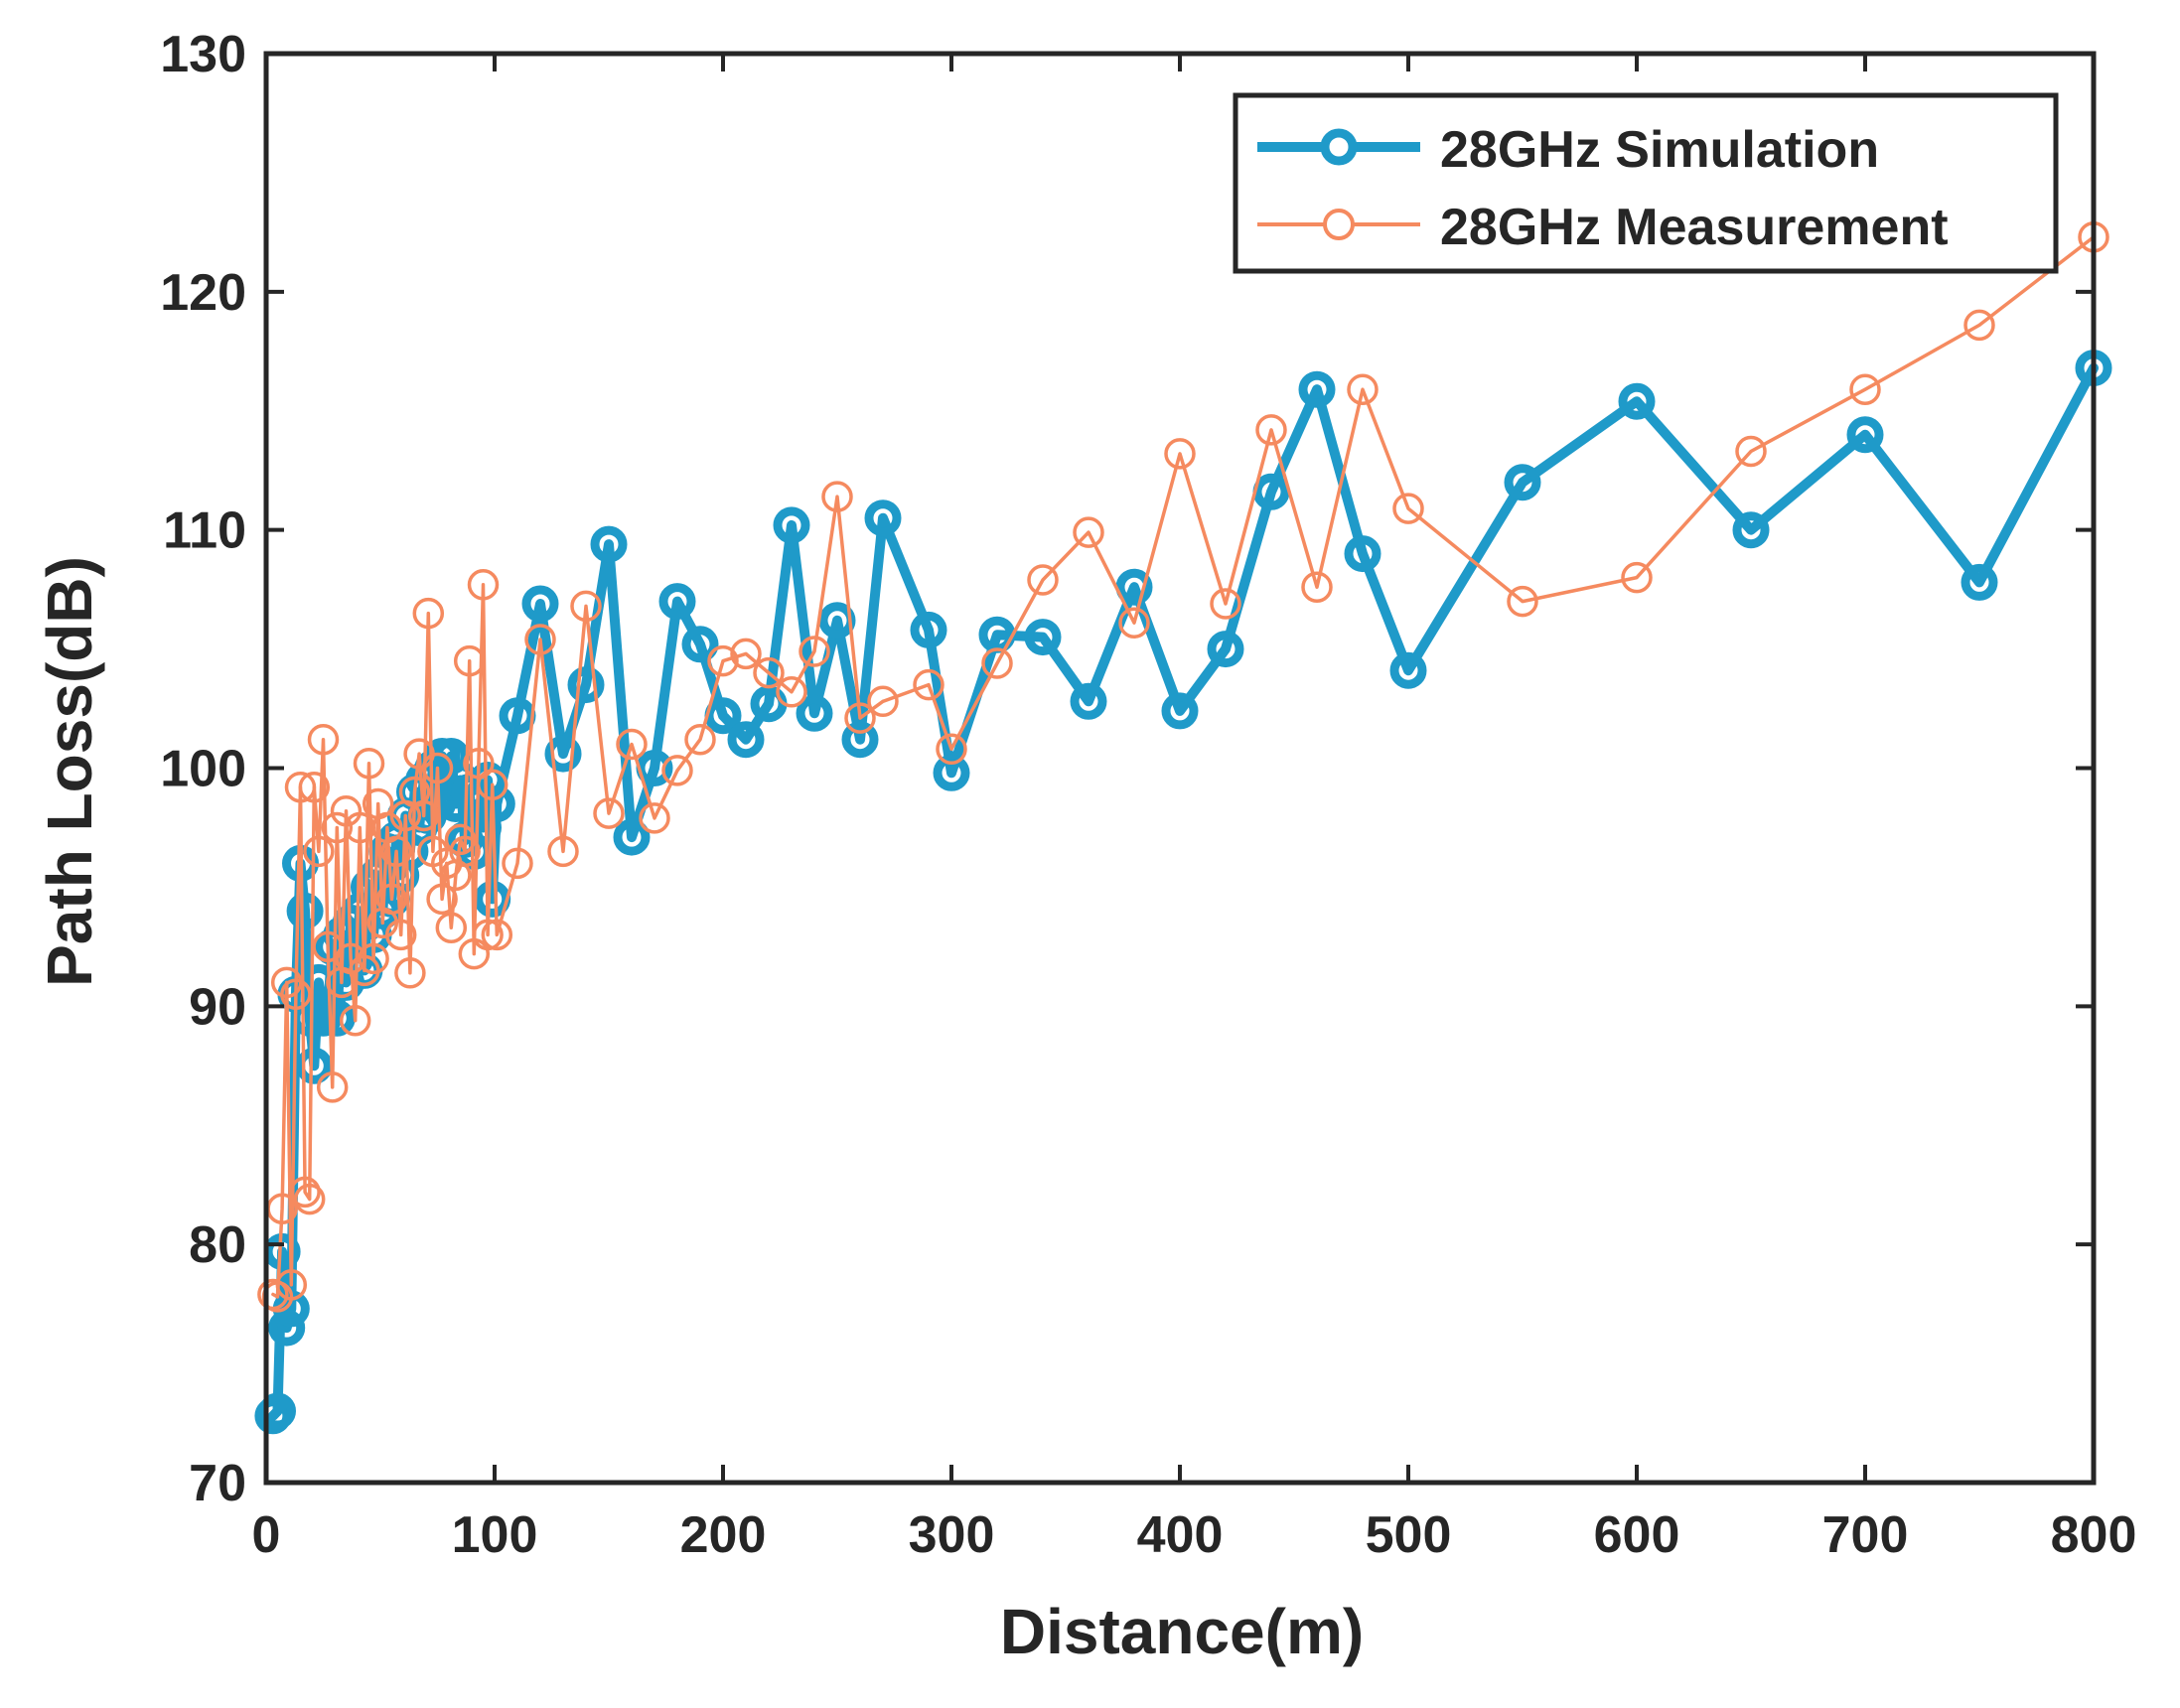  Describe the element at coordinates (205, 531) in the screenshot. I see `y-tick-label: 110` at that location.